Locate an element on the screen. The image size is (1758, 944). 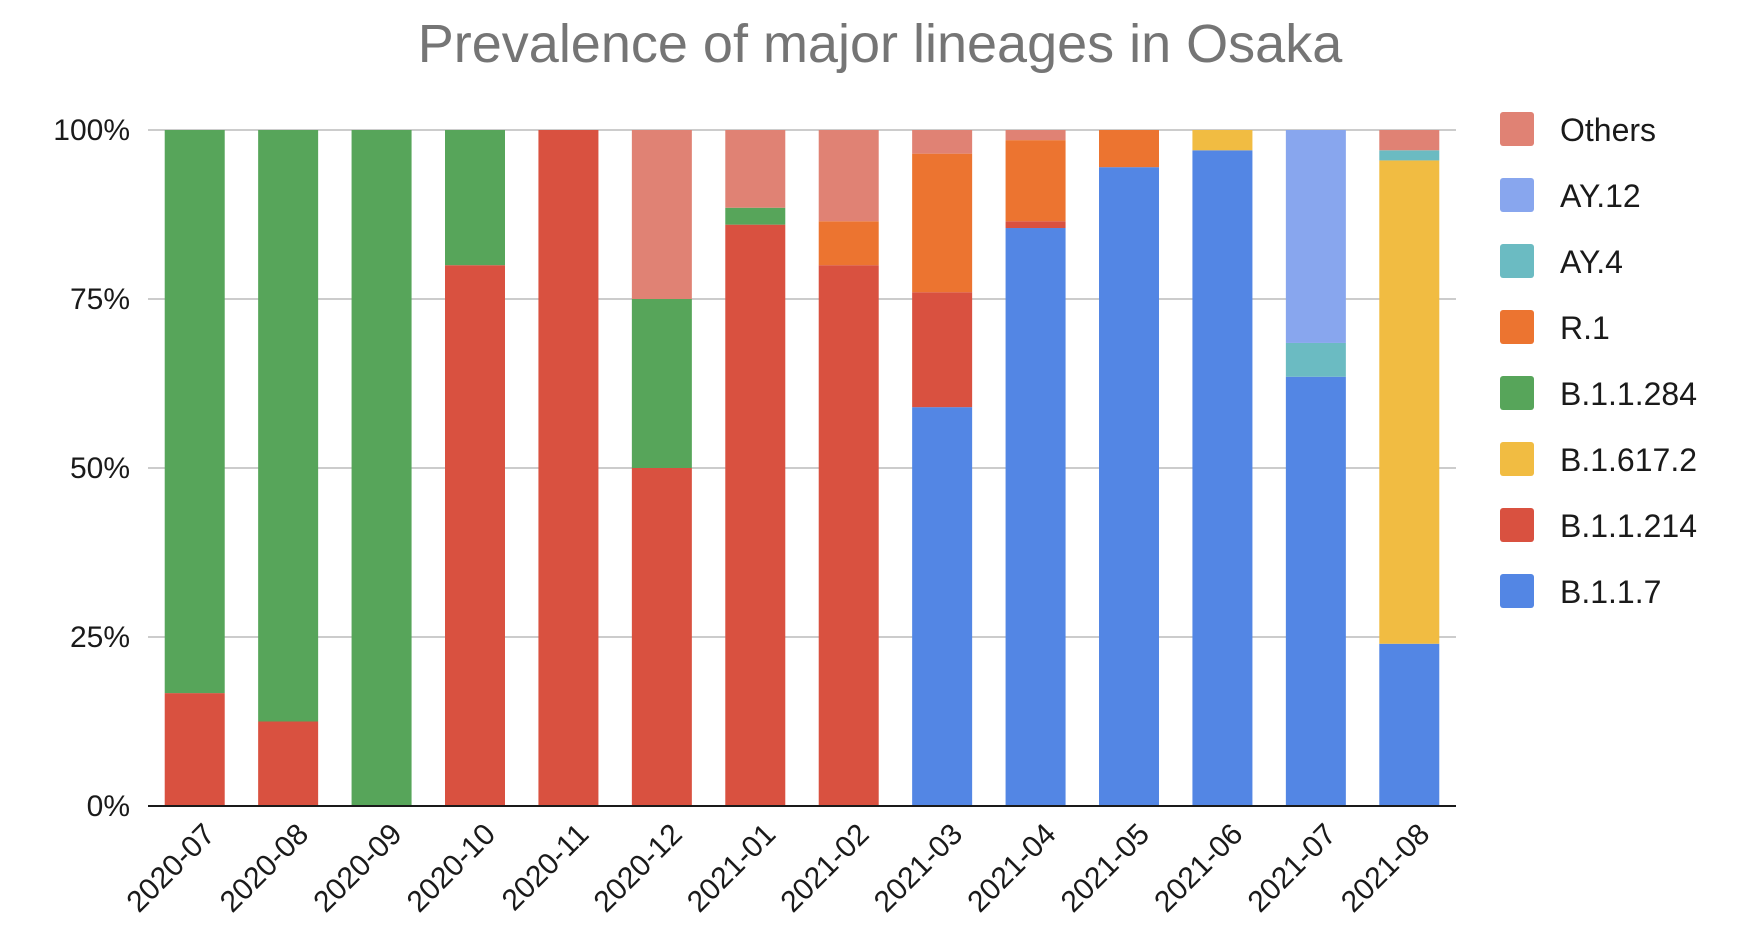
x-tick-label: 2021-06 is located at coordinates (1198, 868).